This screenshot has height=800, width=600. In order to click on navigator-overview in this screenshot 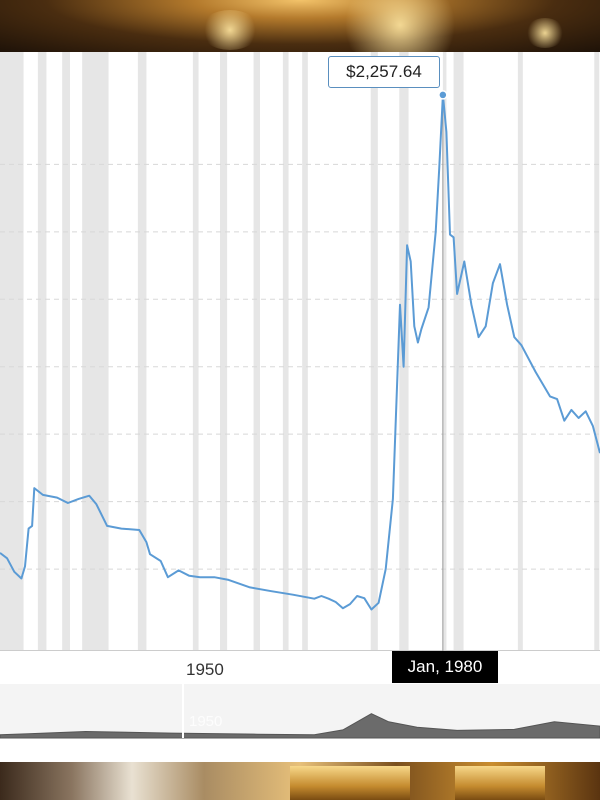, I will do `click(300, 726)`.